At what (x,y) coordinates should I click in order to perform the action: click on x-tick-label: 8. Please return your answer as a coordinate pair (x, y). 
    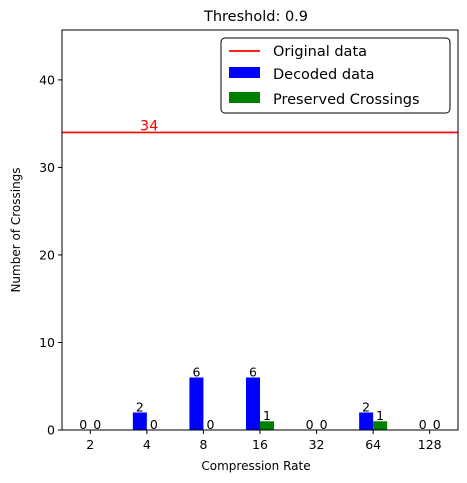
    Looking at the image, I should click on (203, 444).